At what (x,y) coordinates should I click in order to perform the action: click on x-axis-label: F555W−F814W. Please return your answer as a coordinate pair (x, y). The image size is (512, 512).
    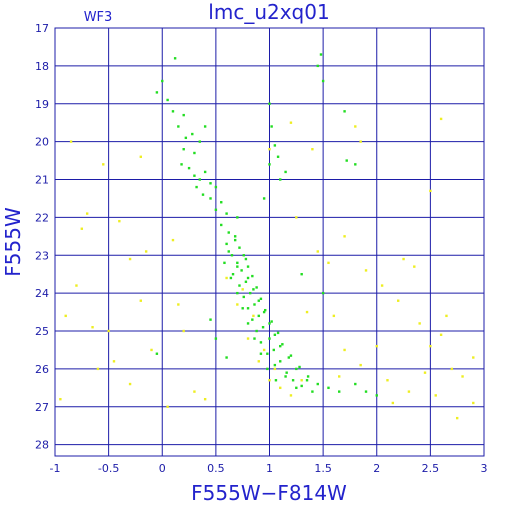
    Looking at the image, I should click on (269, 493).